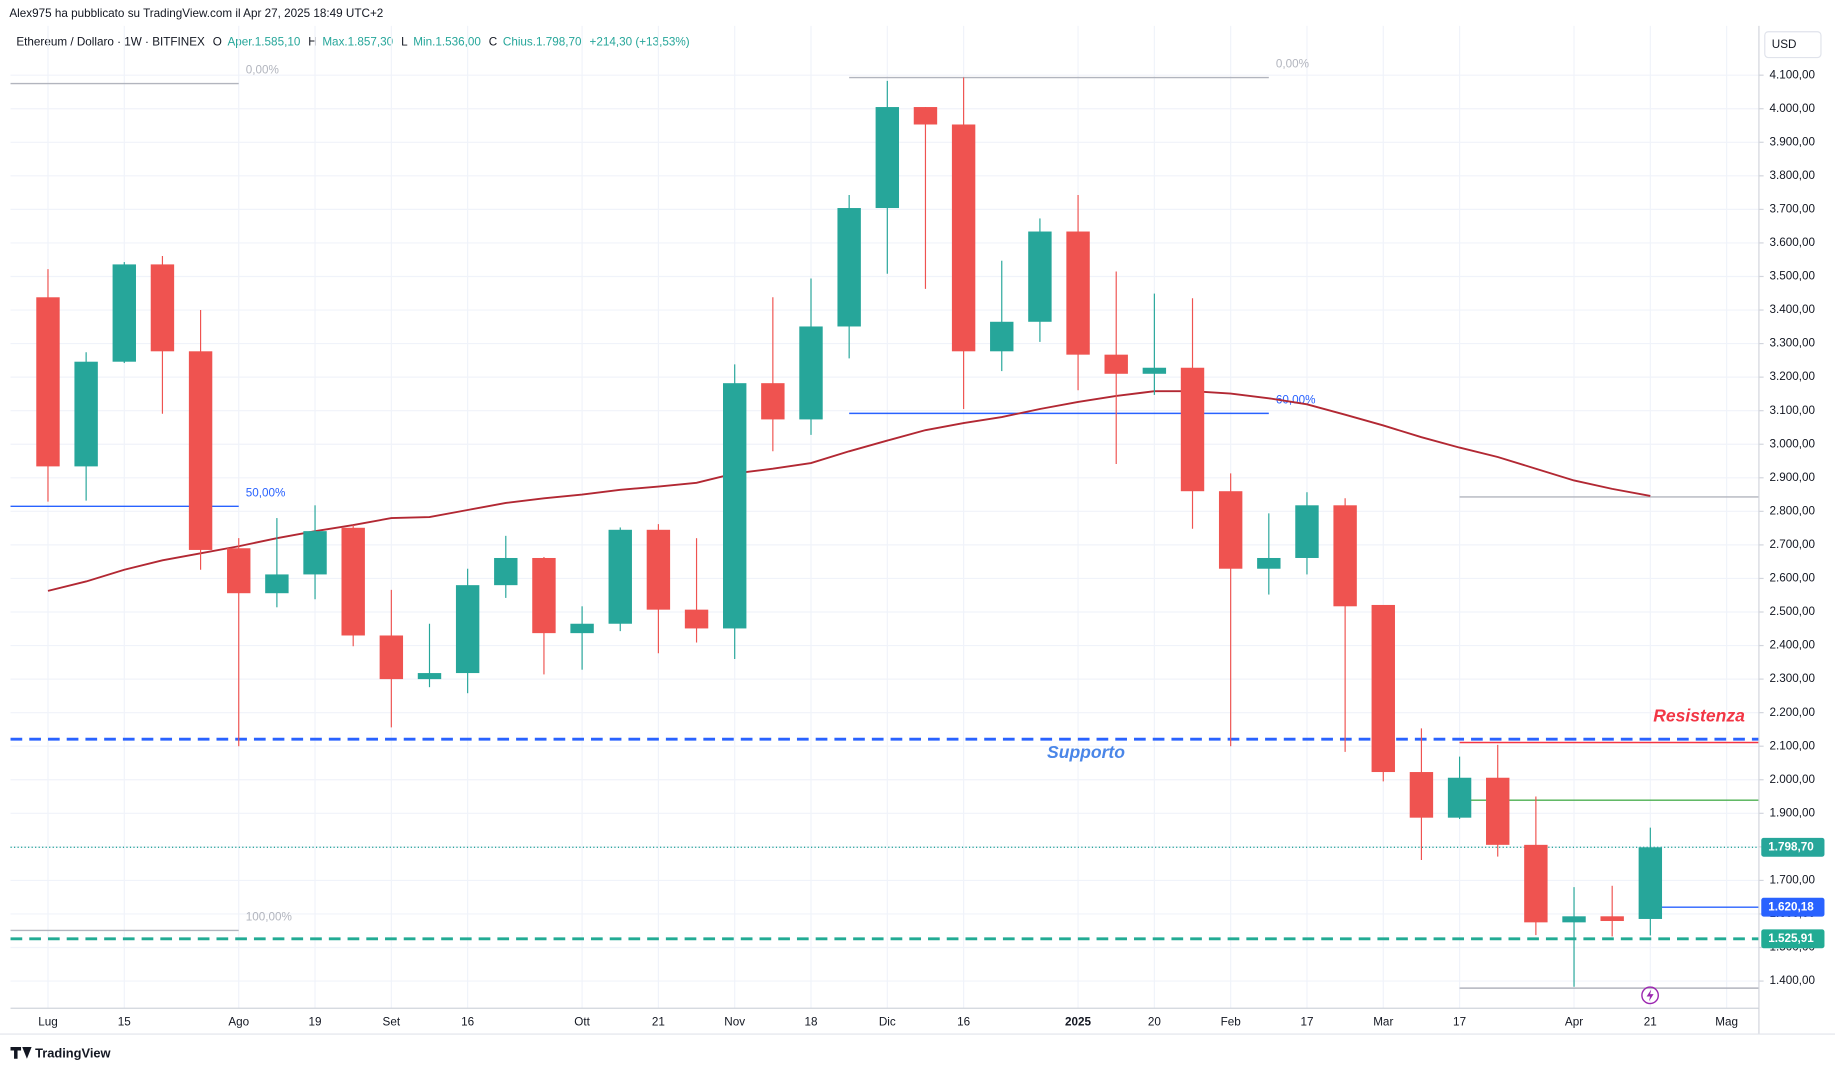 This screenshot has height=1067, width=1835. I want to click on price-tag-label: 1.798,70, so click(1791, 846).